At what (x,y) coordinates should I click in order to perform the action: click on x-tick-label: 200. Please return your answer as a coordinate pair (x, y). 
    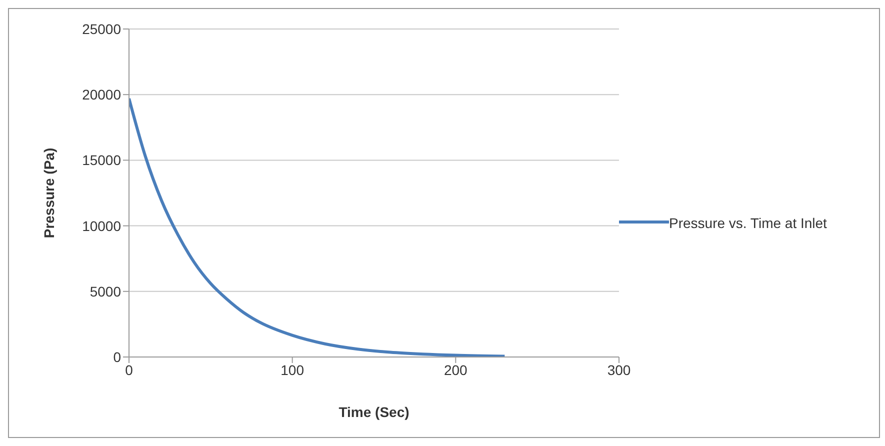
    Looking at the image, I should click on (456, 370).